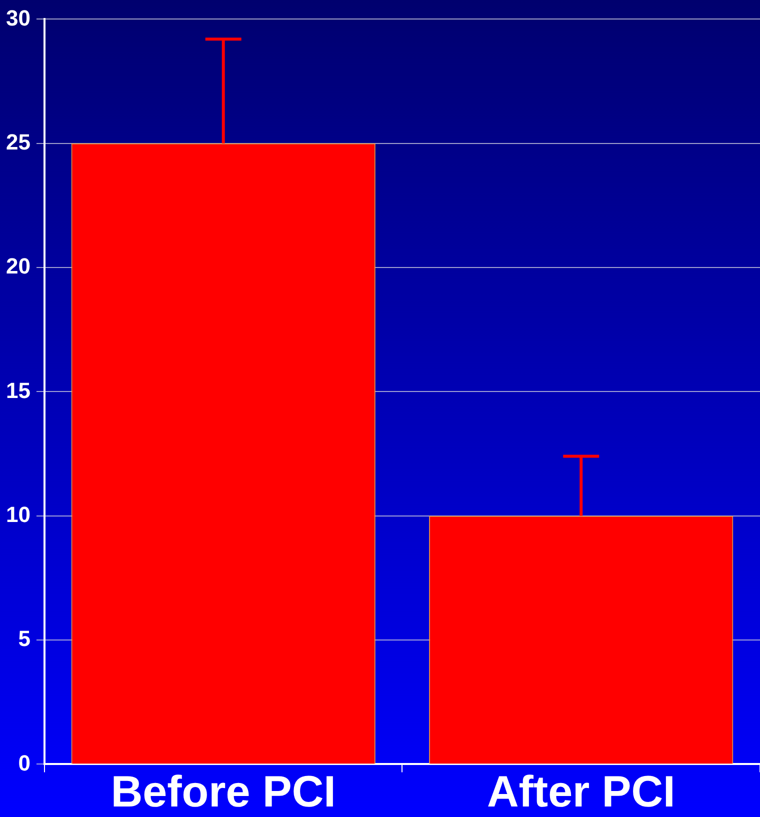  What do you see at coordinates (18, 17) in the screenshot?
I see `y-tick-label: 30` at bounding box center [18, 17].